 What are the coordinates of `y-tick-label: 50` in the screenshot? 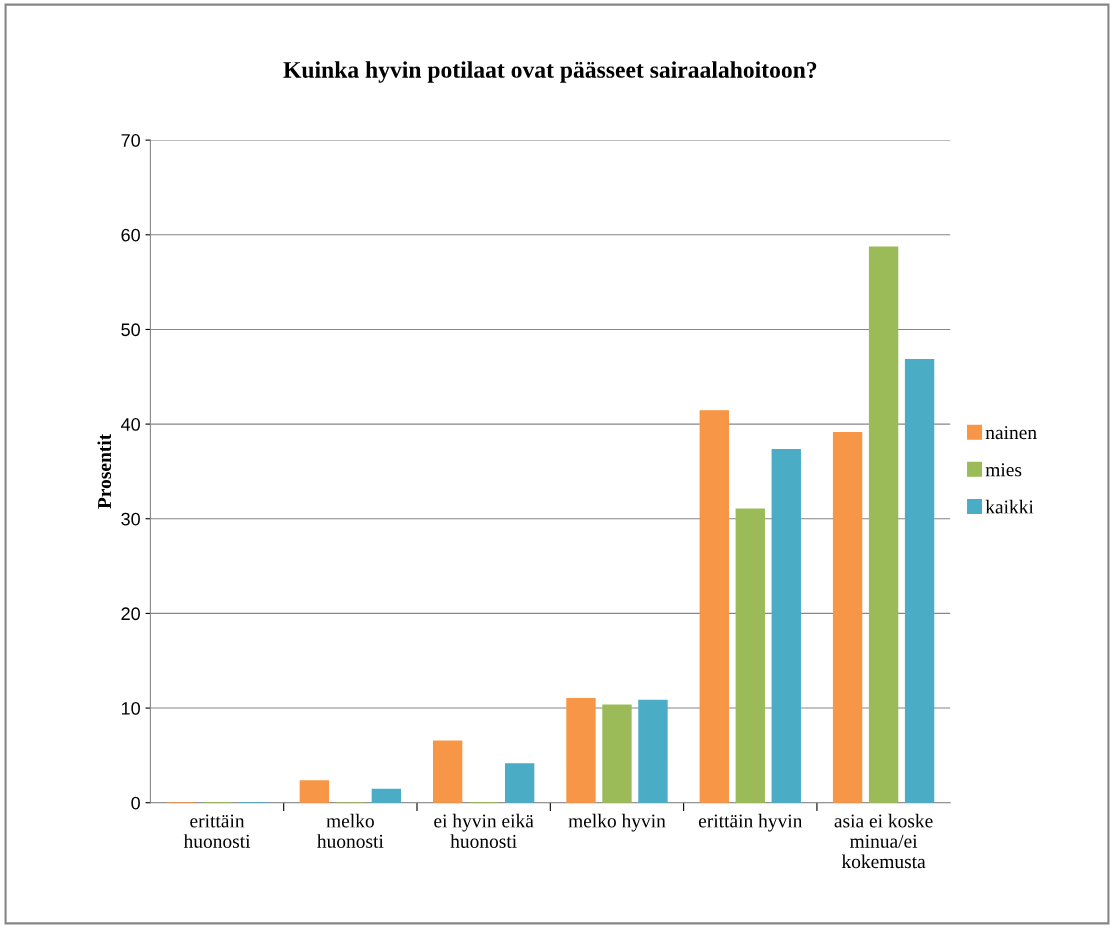 It's located at (130, 330).